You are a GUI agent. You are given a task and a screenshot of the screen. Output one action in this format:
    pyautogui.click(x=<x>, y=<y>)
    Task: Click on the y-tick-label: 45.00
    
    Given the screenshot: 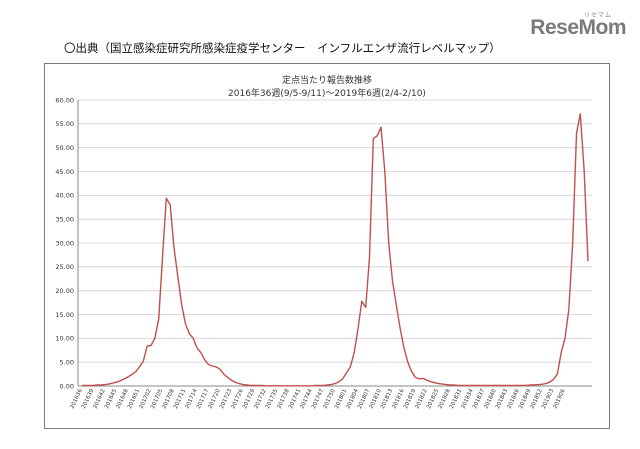 What is the action you would take?
    pyautogui.click(x=64, y=172)
    